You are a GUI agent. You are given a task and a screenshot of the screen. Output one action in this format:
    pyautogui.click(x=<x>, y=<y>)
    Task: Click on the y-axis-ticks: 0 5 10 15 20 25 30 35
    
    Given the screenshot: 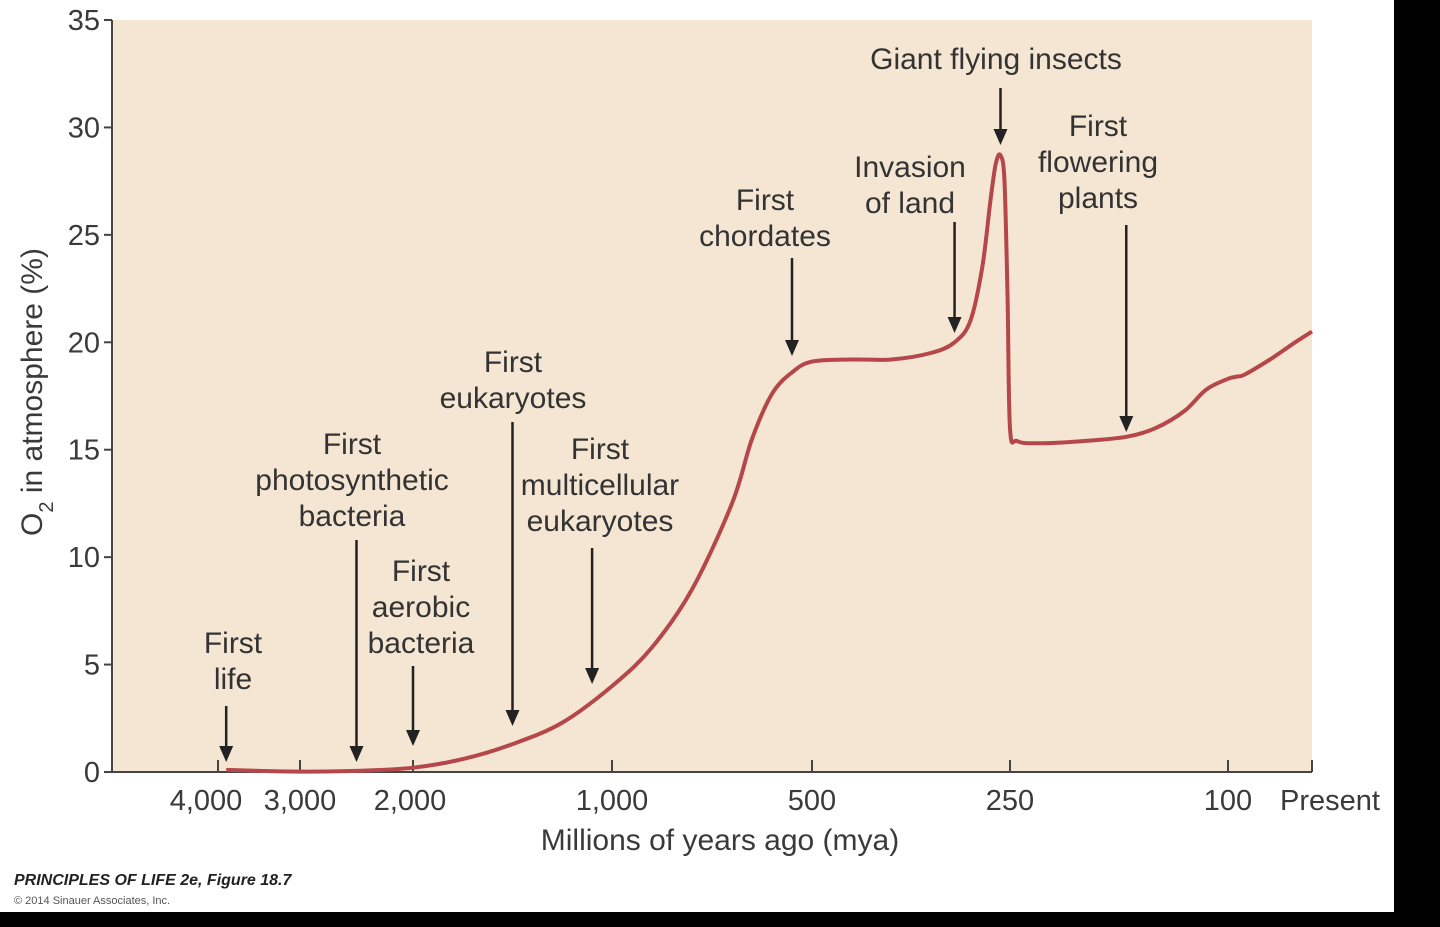 What is the action you would take?
    pyautogui.click(x=90, y=397)
    